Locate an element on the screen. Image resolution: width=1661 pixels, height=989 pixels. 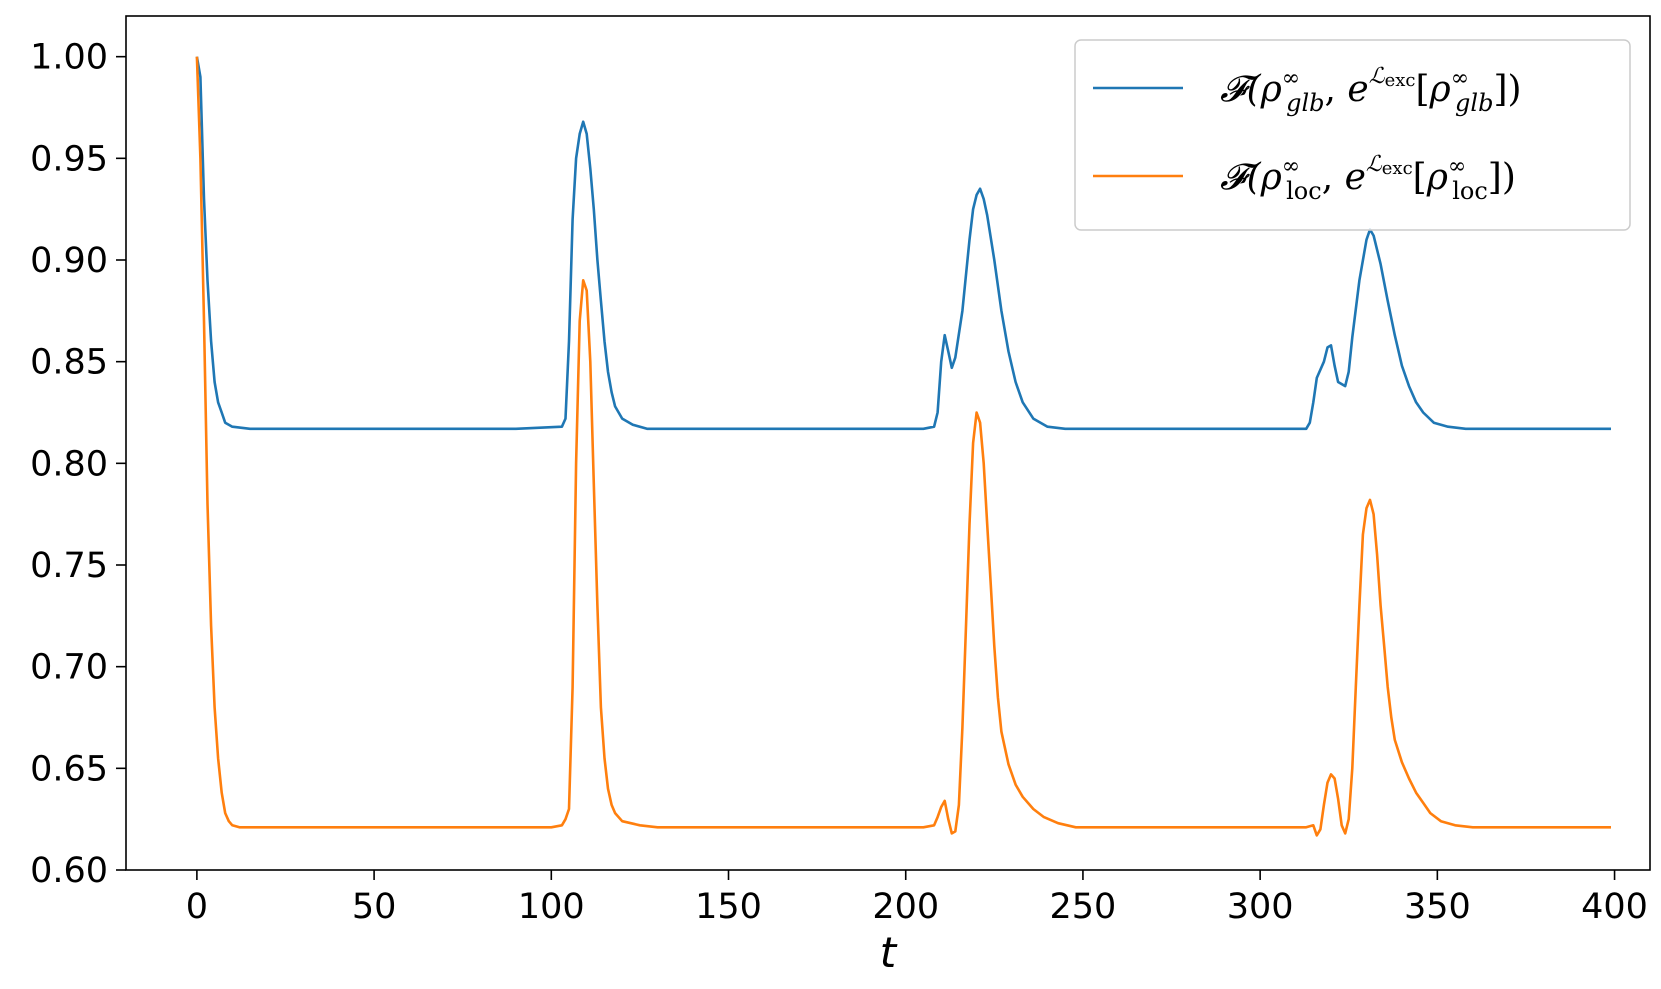
y-tick-label: 0.65 is located at coordinates (69, 769).